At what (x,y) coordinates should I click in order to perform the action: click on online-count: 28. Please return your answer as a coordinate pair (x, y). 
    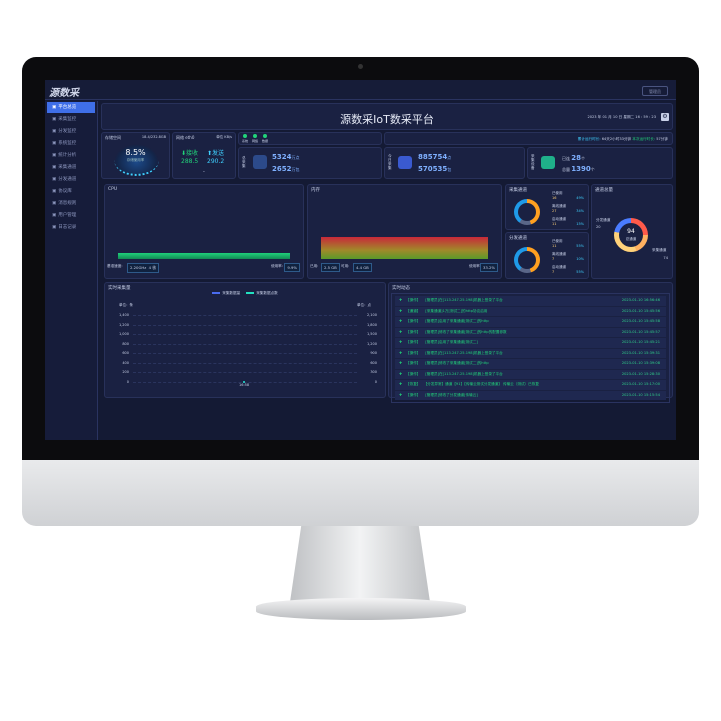
    Looking at the image, I should click on (576, 158).